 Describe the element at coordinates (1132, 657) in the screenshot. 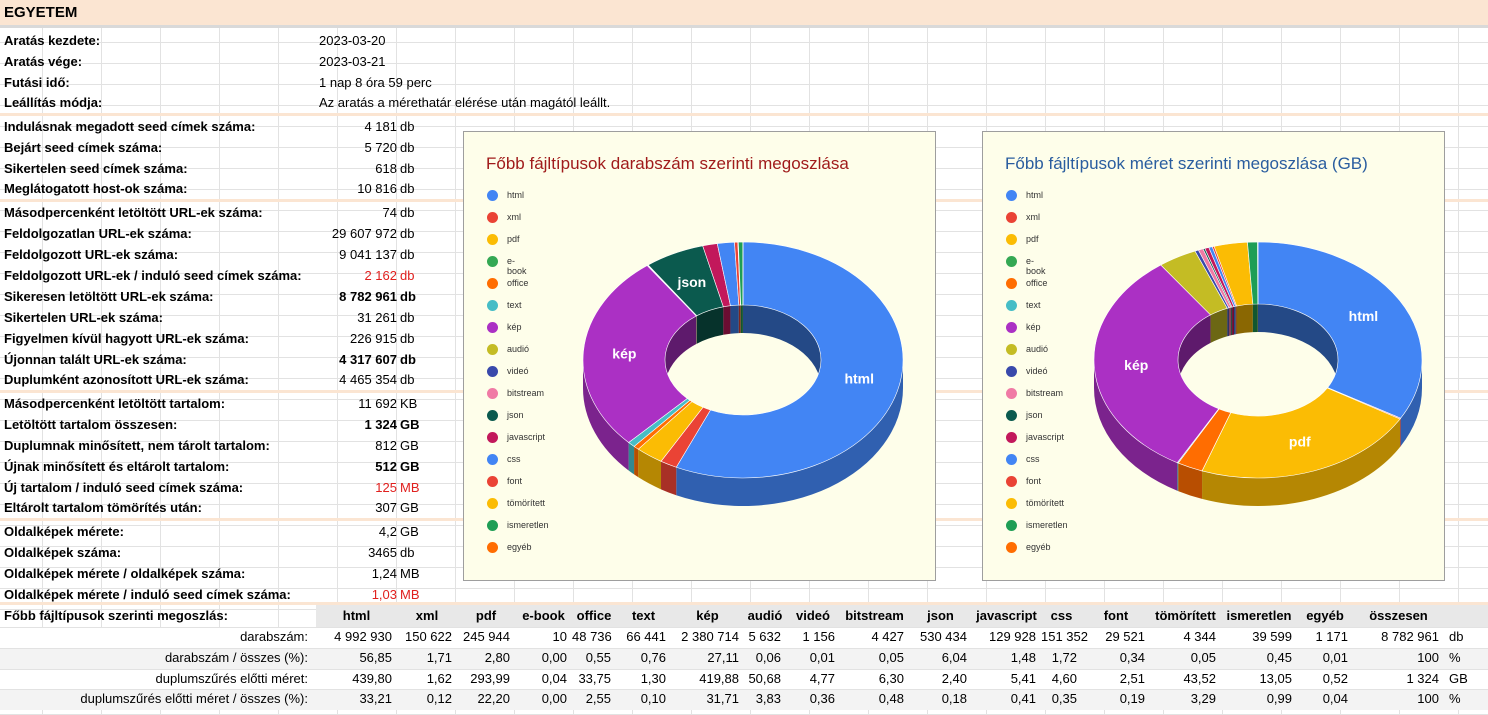

I see `table-cell: 0,34` at that location.